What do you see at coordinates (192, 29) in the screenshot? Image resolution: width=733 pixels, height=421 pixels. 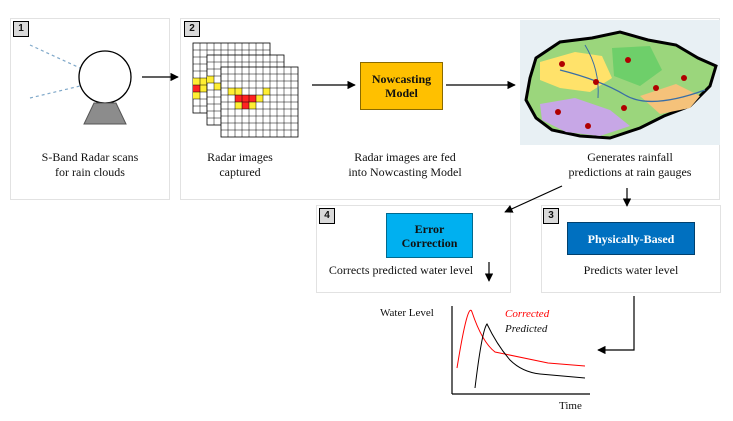 I see `step-number-2: 2` at bounding box center [192, 29].